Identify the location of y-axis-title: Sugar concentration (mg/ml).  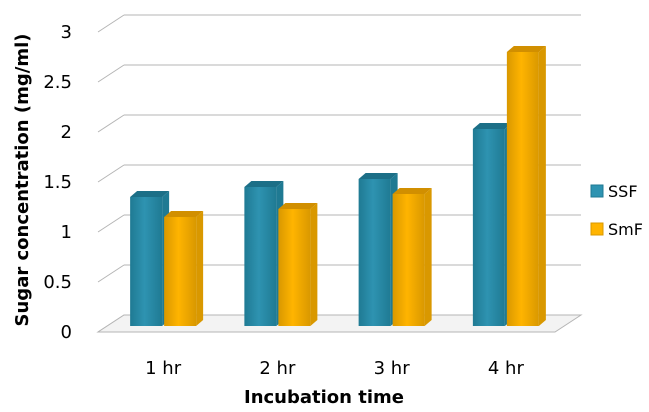
(22, 180).